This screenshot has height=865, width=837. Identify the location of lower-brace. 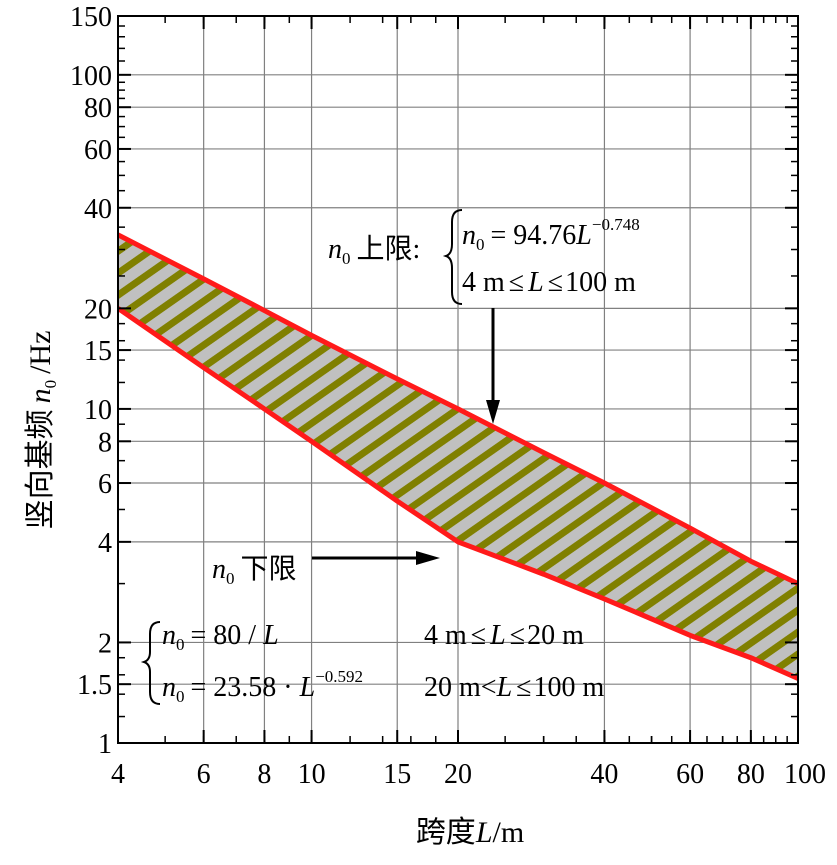
(150, 663).